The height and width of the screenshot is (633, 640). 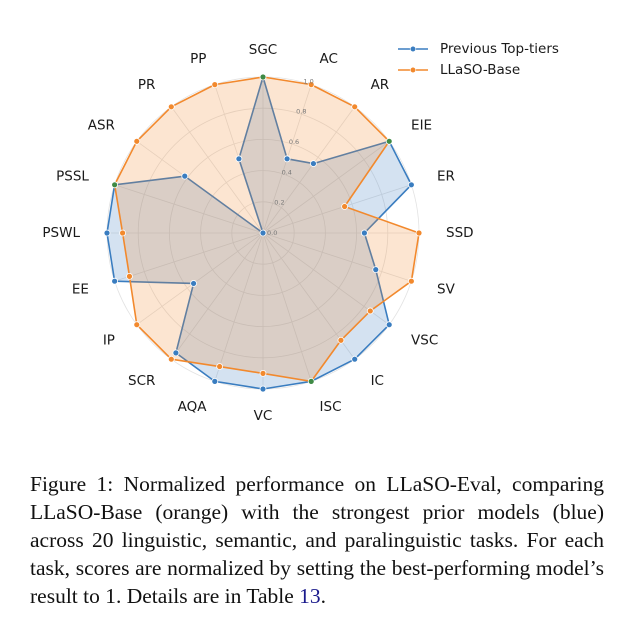 I want to click on axis-label-pswl: PSWL, so click(x=61, y=233).